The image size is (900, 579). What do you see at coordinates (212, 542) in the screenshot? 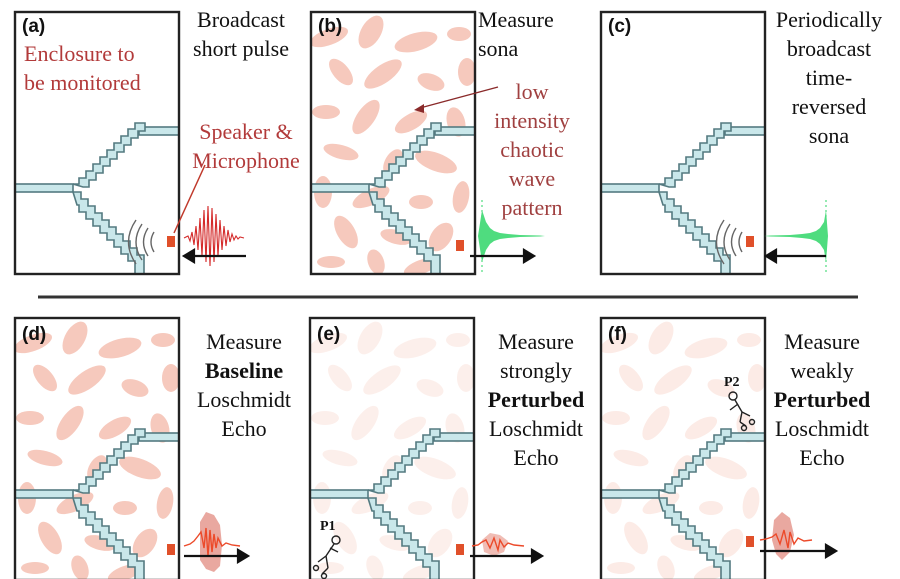
I see `baseline-echo-waveform` at bounding box center [212, 542].